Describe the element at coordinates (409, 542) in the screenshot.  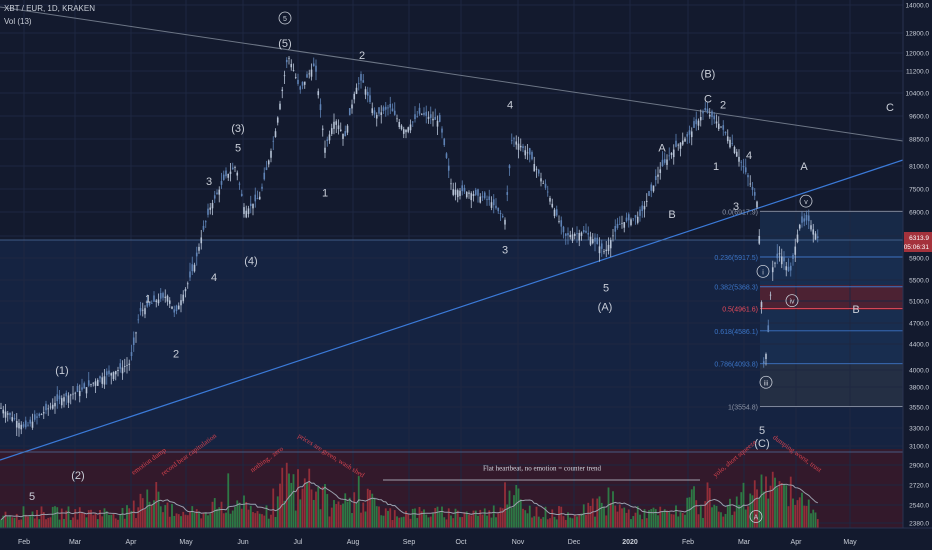
I see `time-tick-label: Sep` at that location.